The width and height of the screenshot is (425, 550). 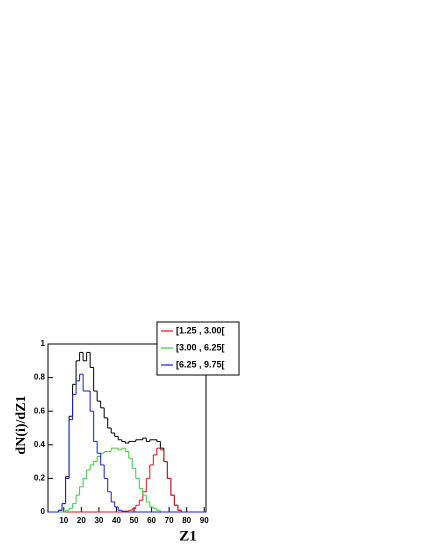 What do you see at coordinates (21, 424) in the screenshot?
I see `y-axis-label: dN(i)/dZ1` at bounding box center [21, 424].